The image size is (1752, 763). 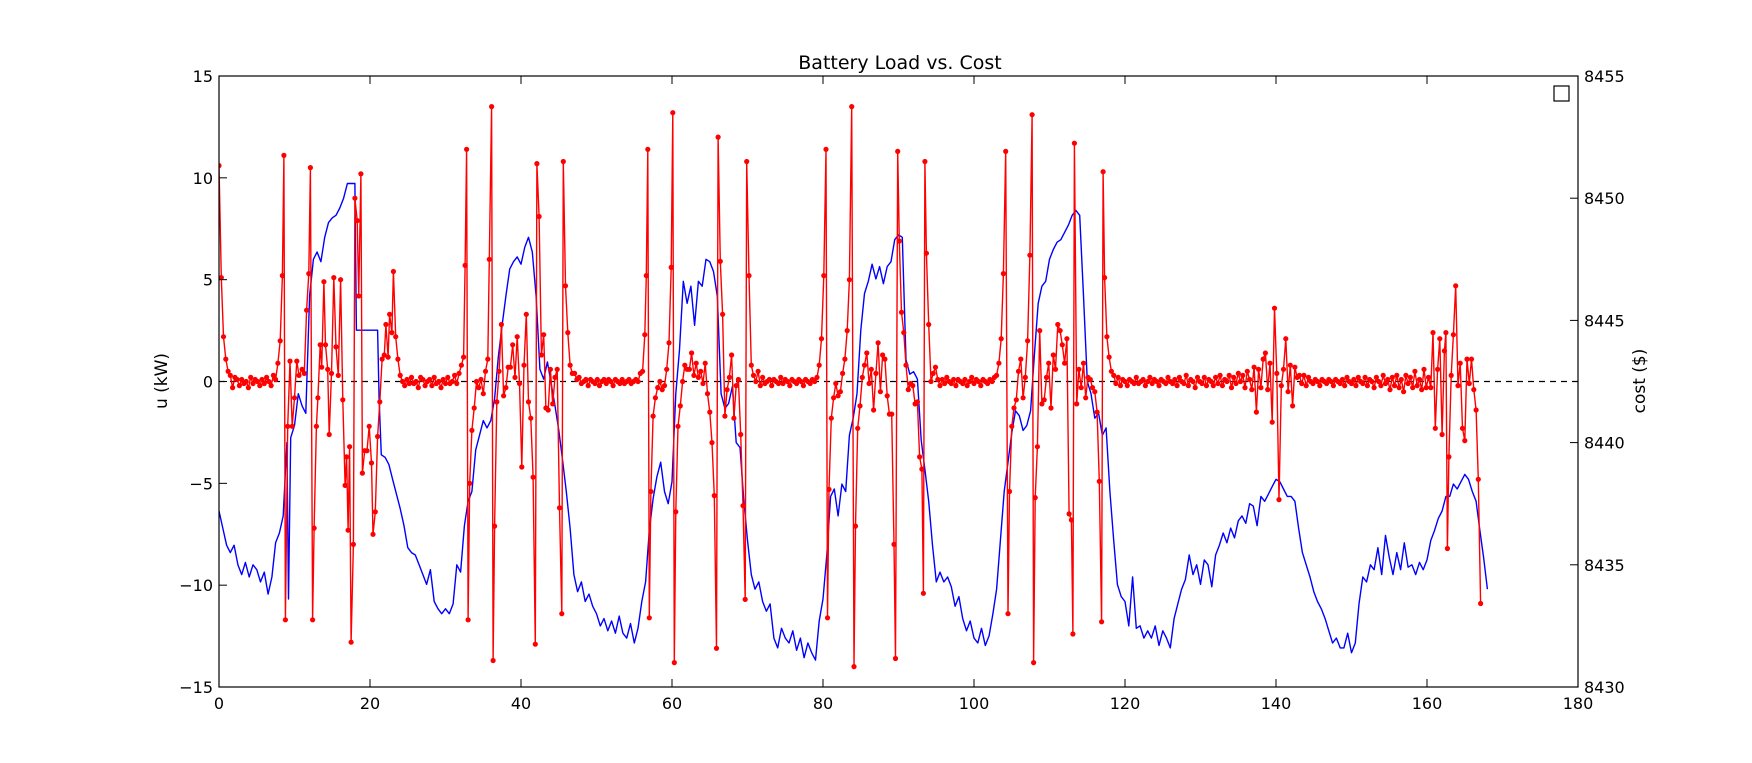 What do you see at coordinates (1604, 443) in the screenshot?
I see `y-tick-right-label: 8440` at bounding box center [1604, 443].